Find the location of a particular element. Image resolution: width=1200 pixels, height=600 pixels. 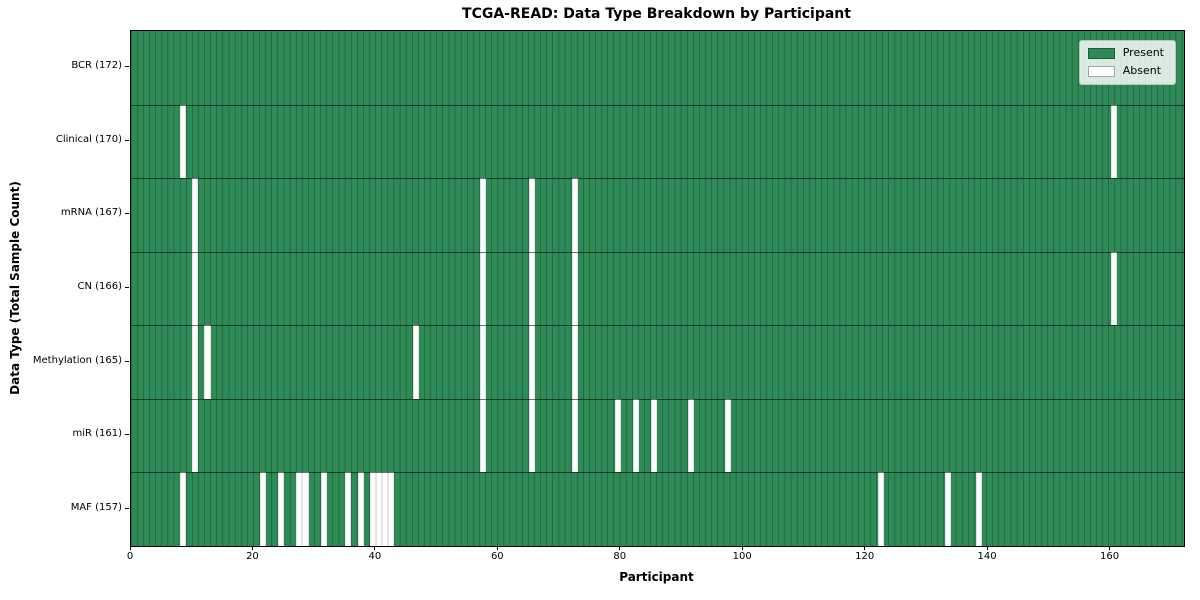

heatmap-row-miR is located at coordinates (657, 435).